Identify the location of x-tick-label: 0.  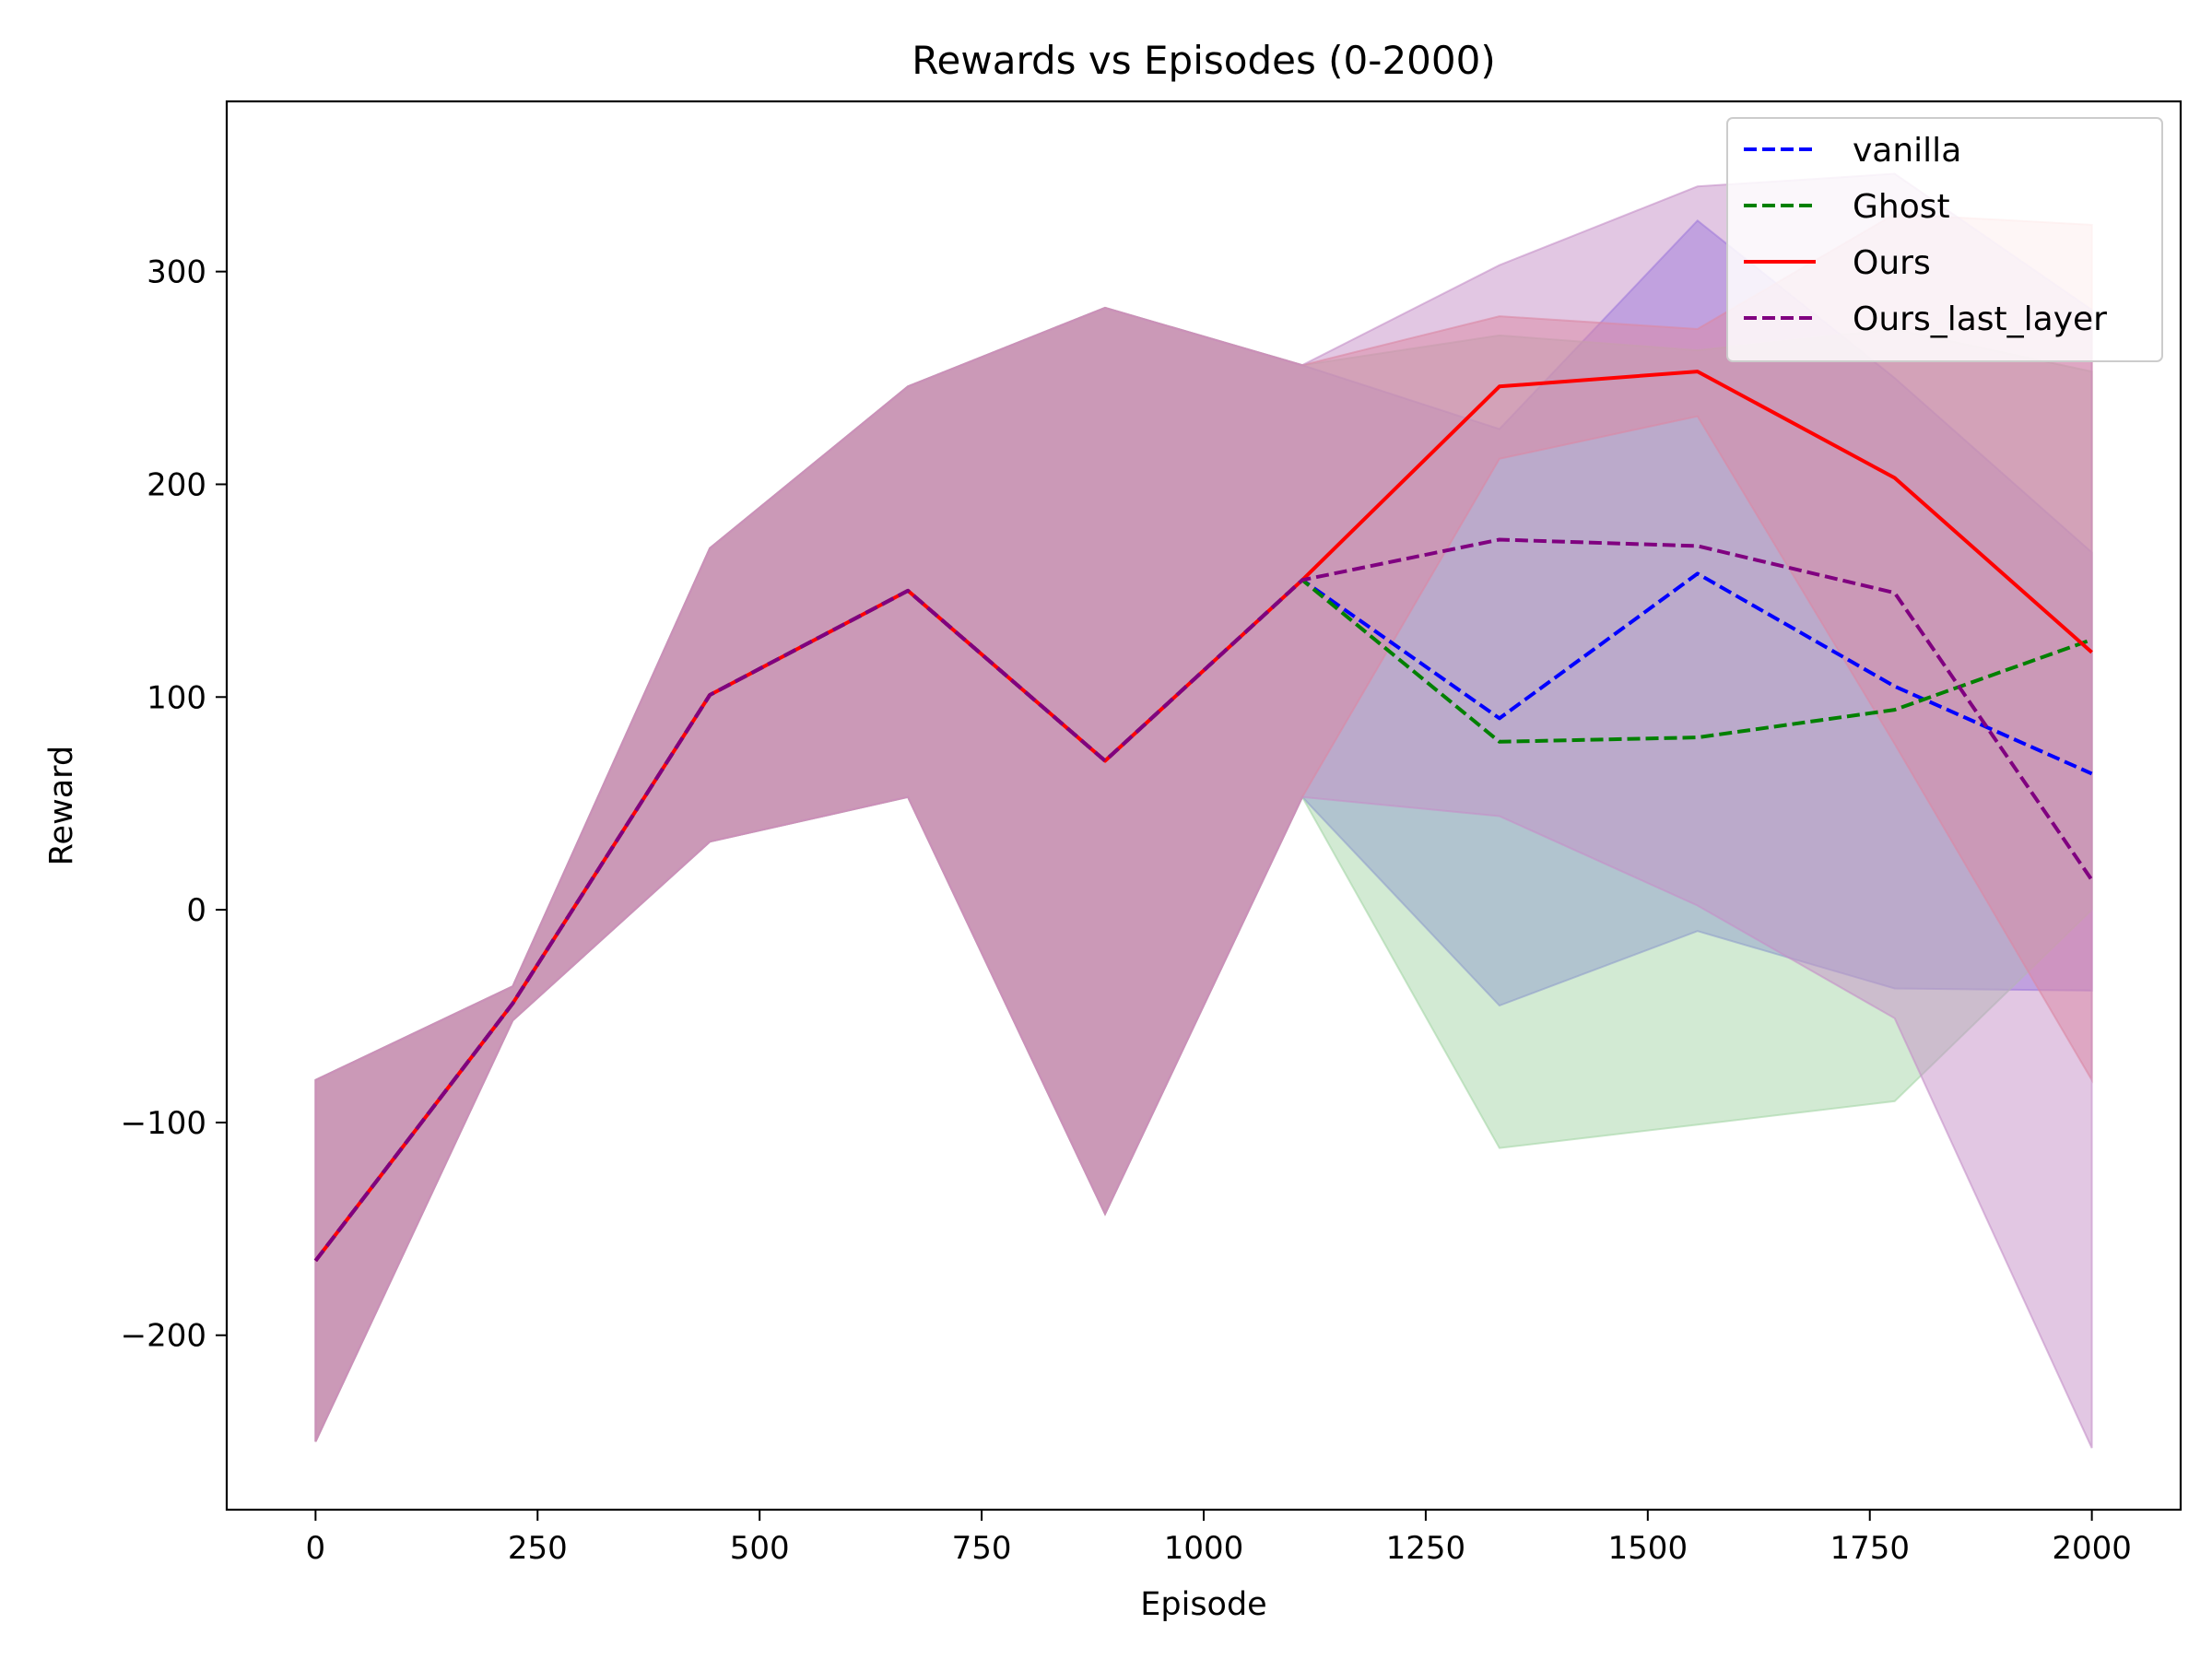
(316, 1548).